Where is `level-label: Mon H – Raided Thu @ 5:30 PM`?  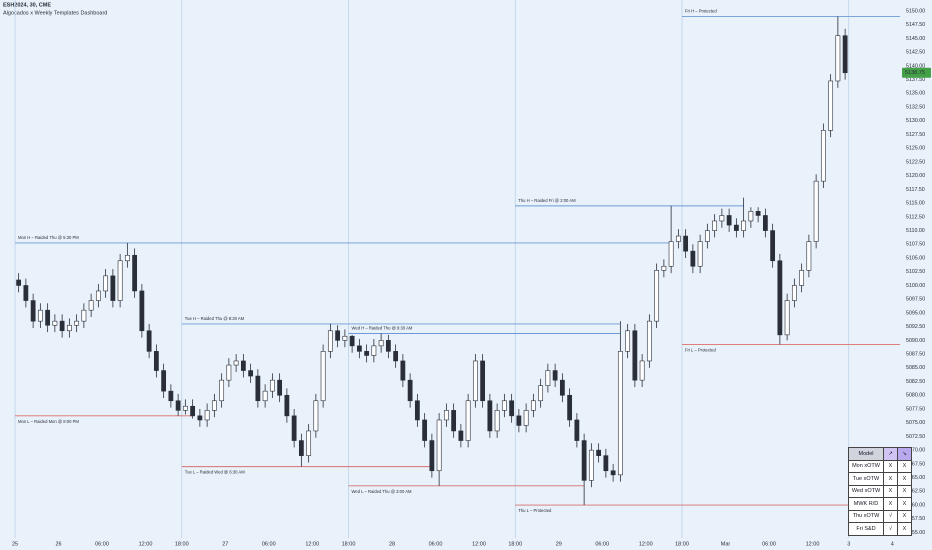
level-label: Mon H – Raided Thu @ 5:30 PM is located at coordinates (48, 237).